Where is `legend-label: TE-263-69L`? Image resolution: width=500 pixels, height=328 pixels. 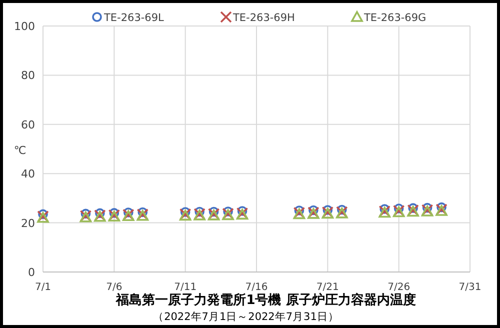 legend-label: TE-263-69L is located at coordinates (133, 18).